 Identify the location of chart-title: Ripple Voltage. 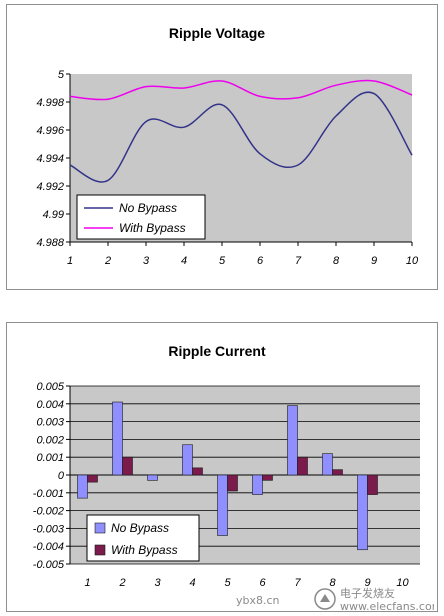
(217, 33).